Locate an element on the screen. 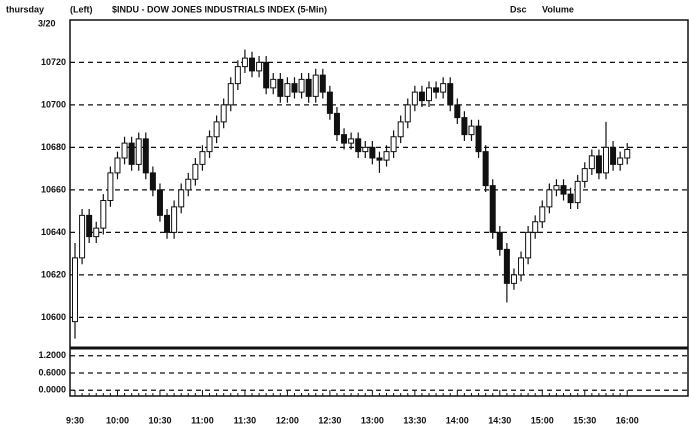 This screenshot has height=441, width=689. dsc-label: Dsc is located at coordinates (518, 9).